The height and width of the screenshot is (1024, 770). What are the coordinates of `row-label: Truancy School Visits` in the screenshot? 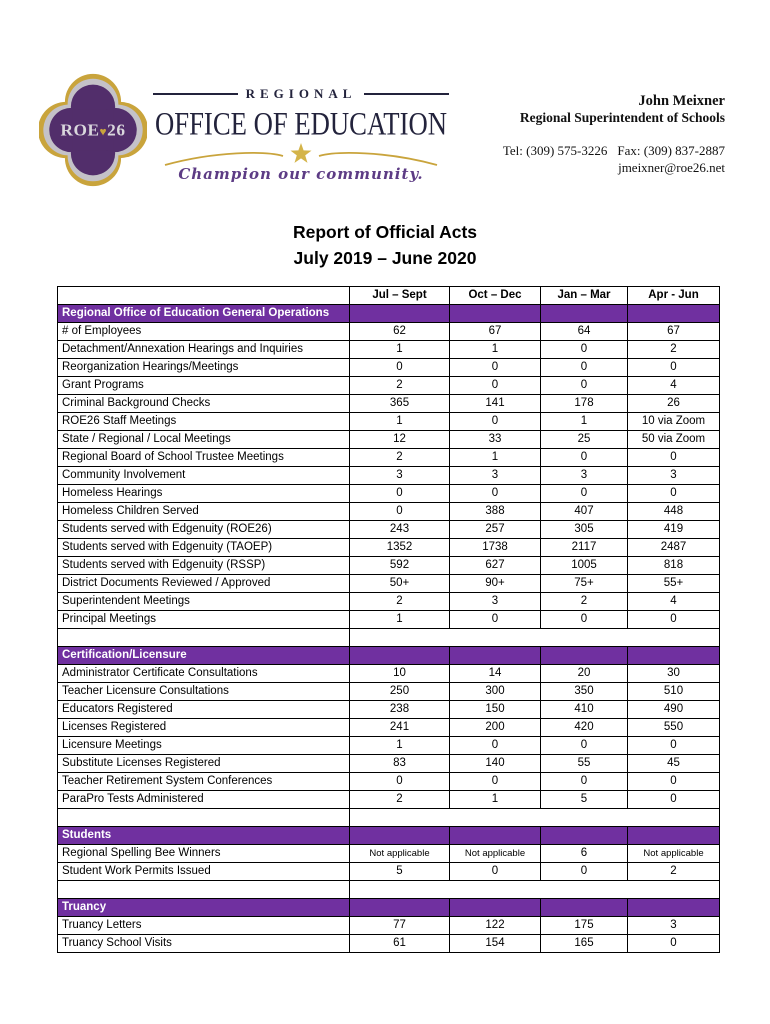 It's located at (203, 943).